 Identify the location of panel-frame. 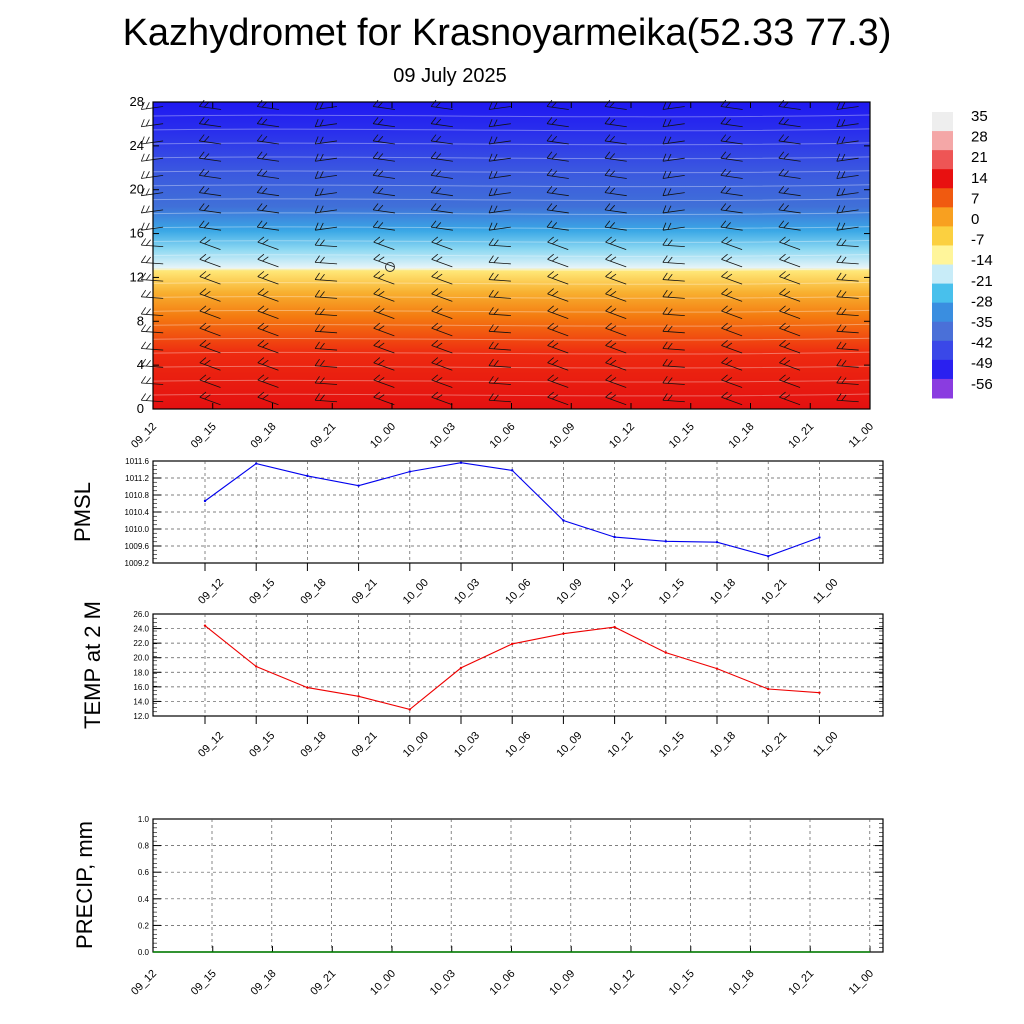
(518, 665).